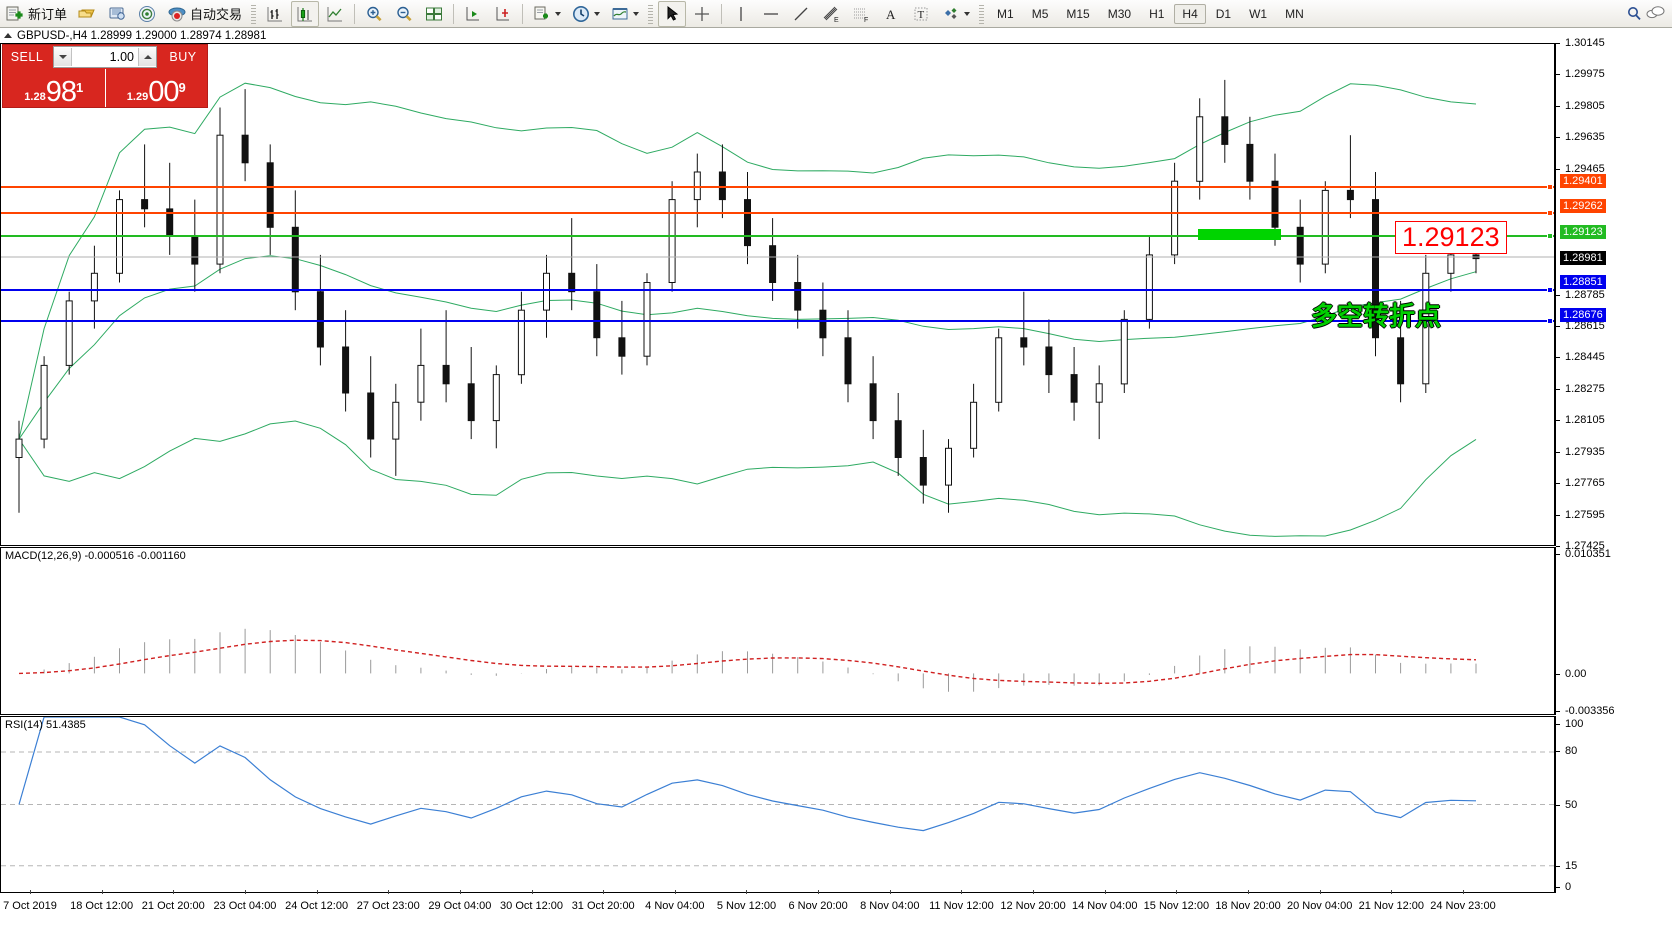 This screenshot has width=1672, height=949. Describe the element at coordinates (1258, 13) in the screenshot. I see `timeframe-w1: W1` at that location.